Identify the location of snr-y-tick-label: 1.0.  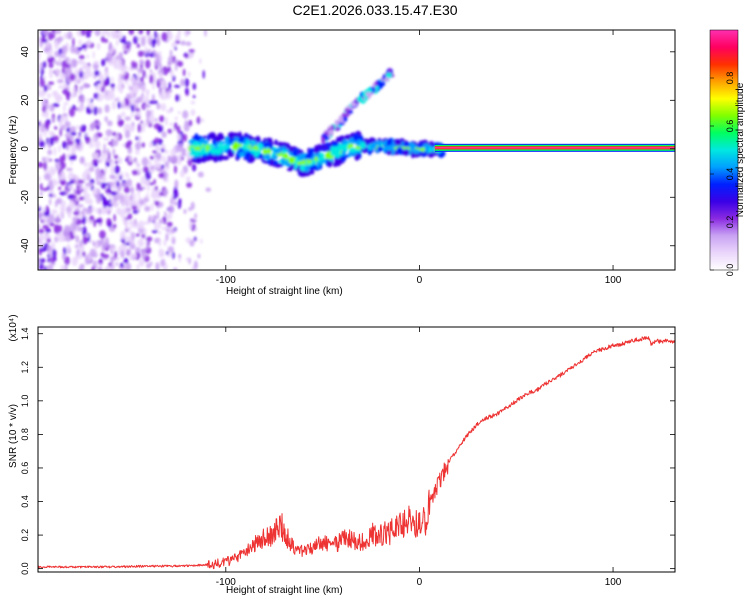
(25, 401).